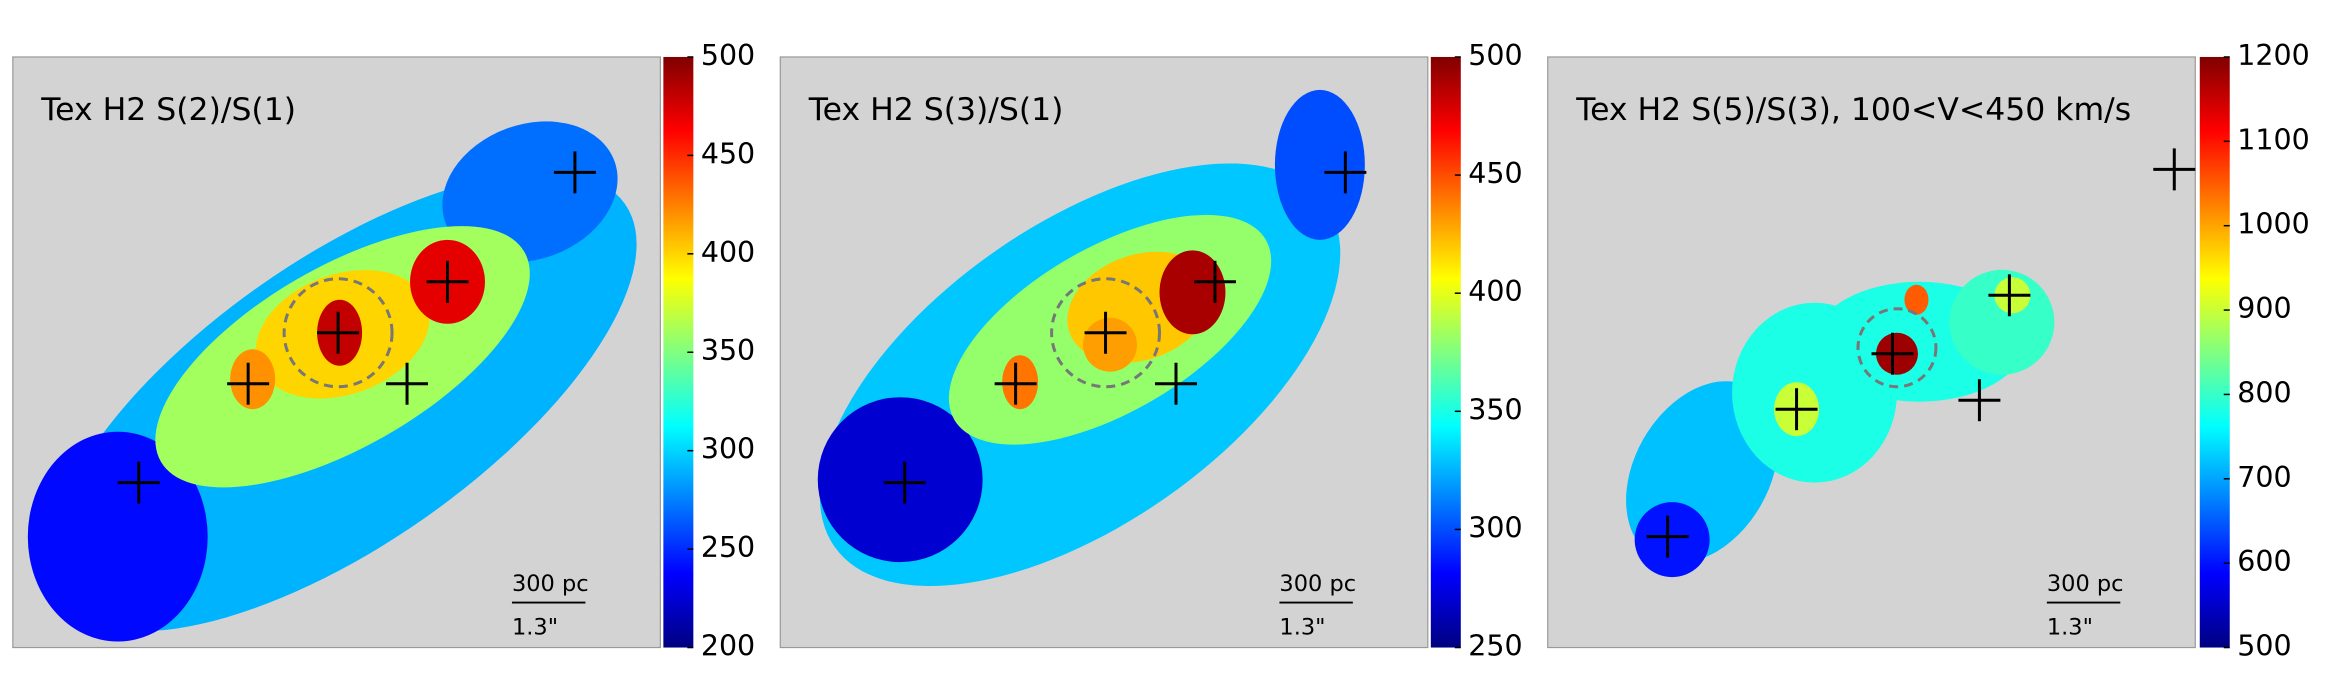 This screenshot has height=700, width=2340. Describe the element at coordinates (2264, 477) in the screenshot. I see `colorbar-tick-label: 700` at that location.